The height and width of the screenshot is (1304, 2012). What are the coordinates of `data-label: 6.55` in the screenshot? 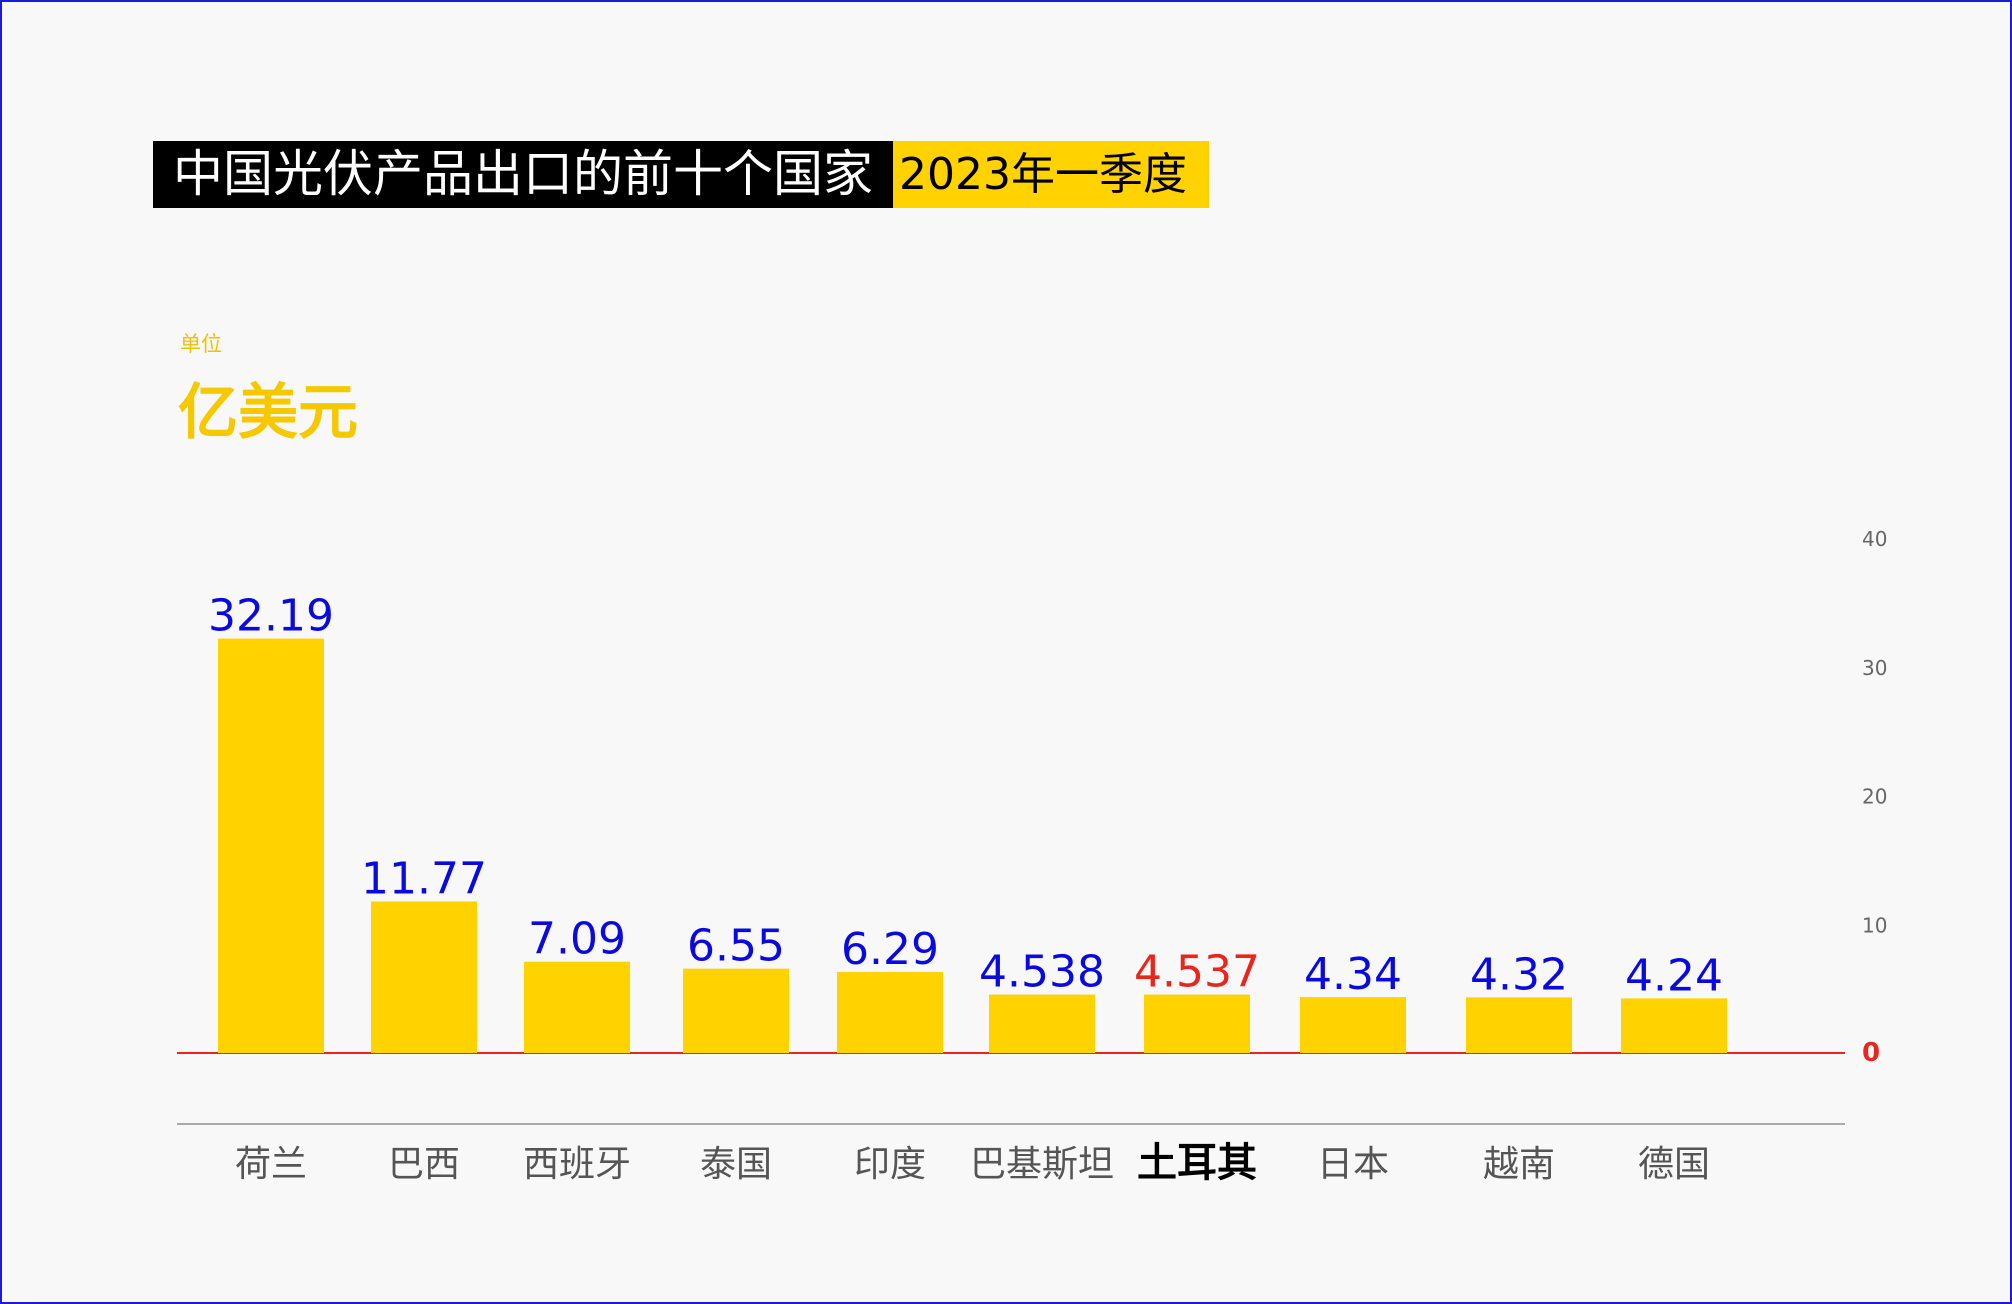 It's located at (736, 946).